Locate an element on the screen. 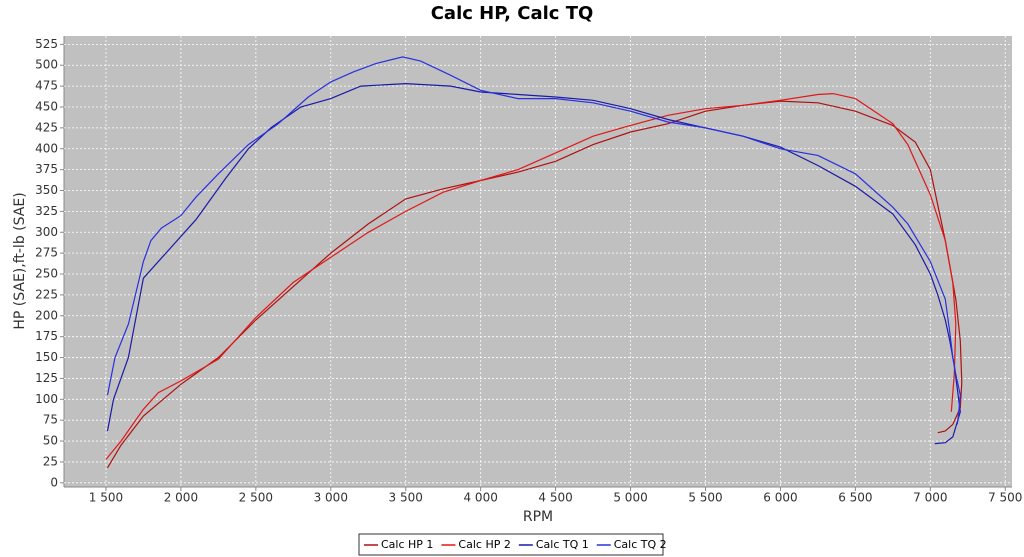 The width and height of the screenshot is (1024, 557). legend-label: Calc HP 1 is located at coordinates (407, 544).